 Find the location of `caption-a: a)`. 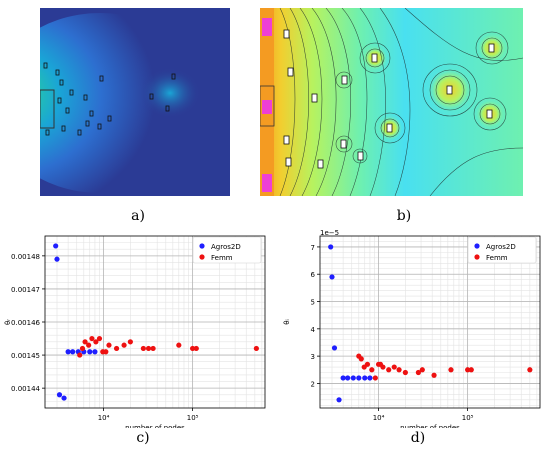

caption-a: a) is located at coordinates (138, 216).